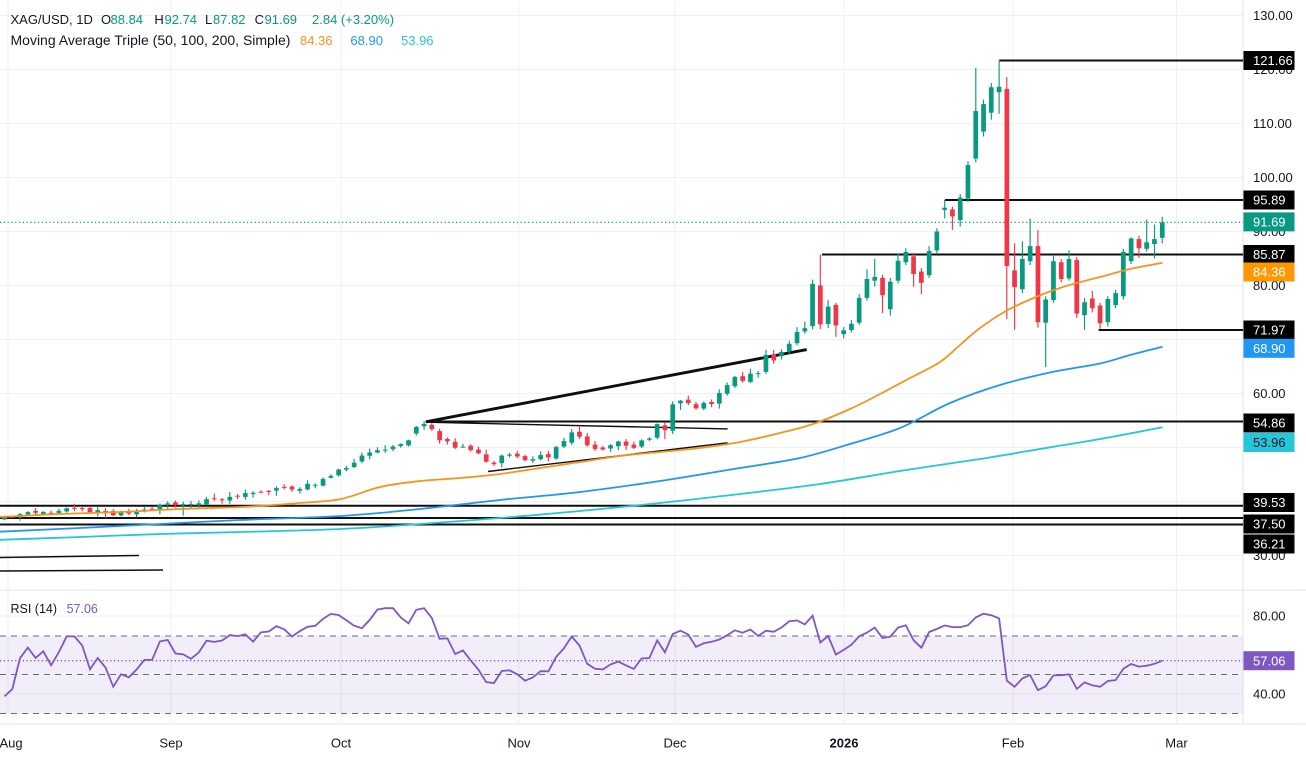  What do you see at coordinates (208, 19) in the screenshot?
I see `svg-text: L` at bounding box center [208, 19].